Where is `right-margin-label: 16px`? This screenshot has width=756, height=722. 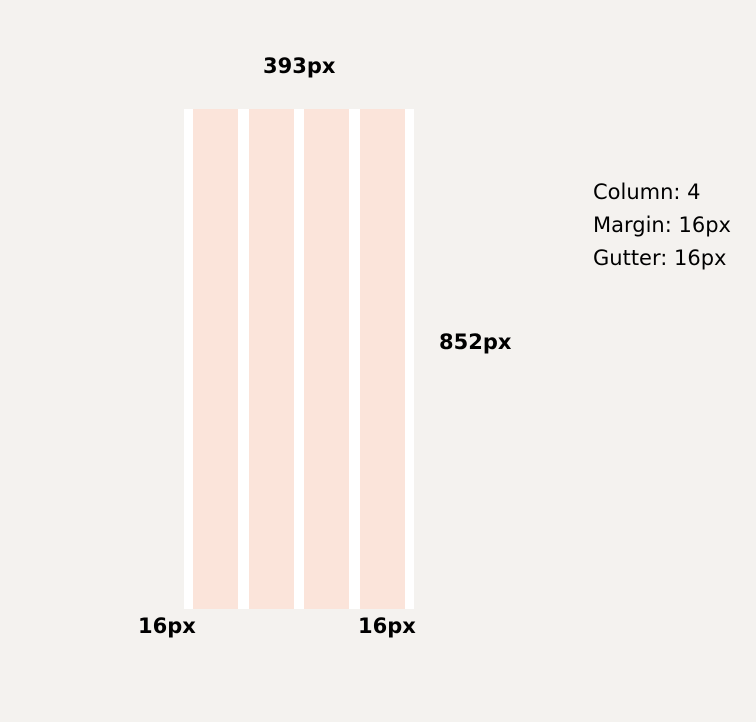
right-margin-label: 16px is located at coordinates (387, 626).